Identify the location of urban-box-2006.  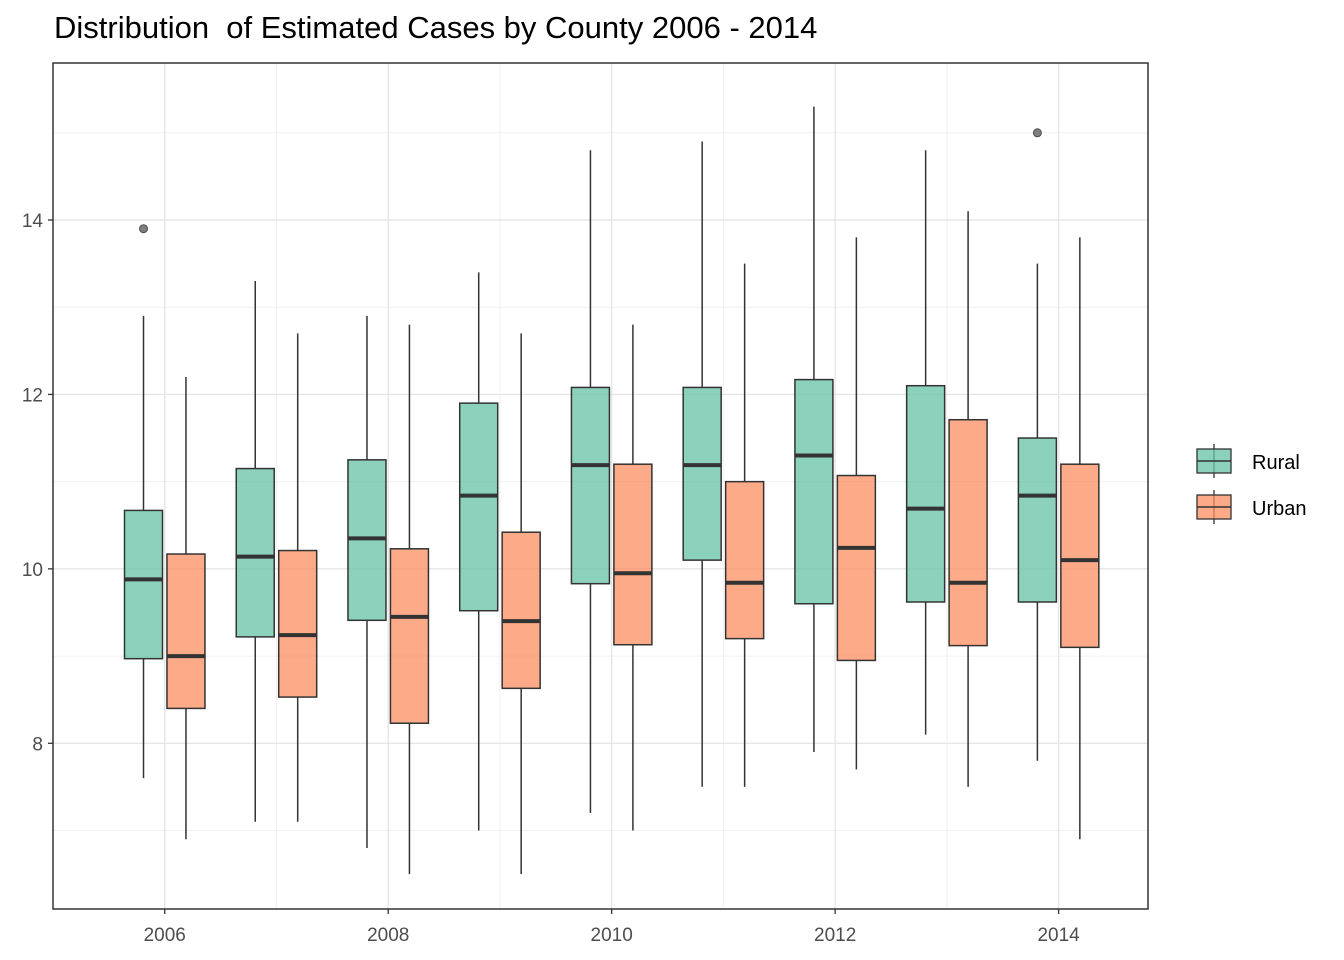
(186, 608).